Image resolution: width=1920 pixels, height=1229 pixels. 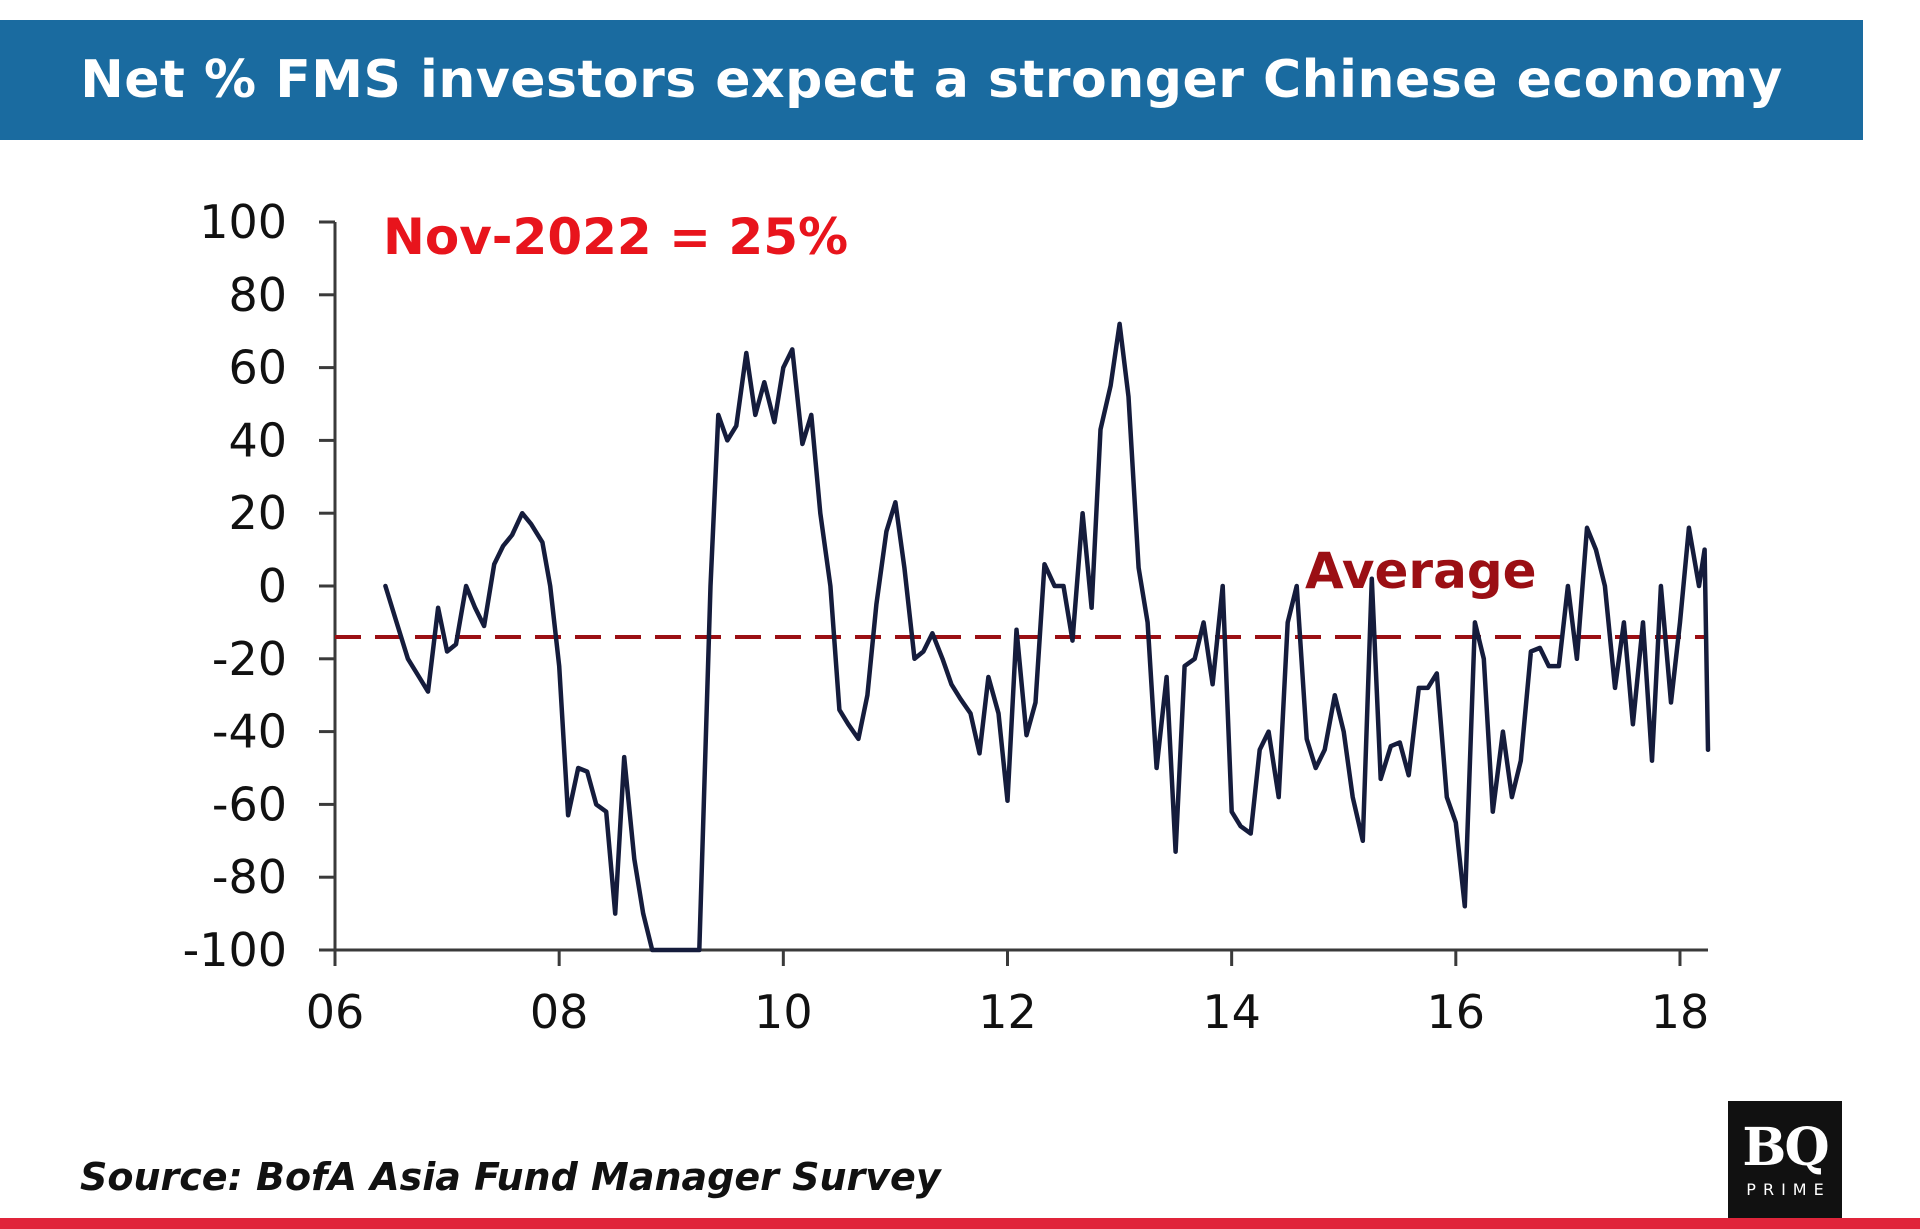 What do you see at coordinates (1231, 1012) in the screenshot?
I see `x-tick-label: 14` at bounding box center [1231, 1012].